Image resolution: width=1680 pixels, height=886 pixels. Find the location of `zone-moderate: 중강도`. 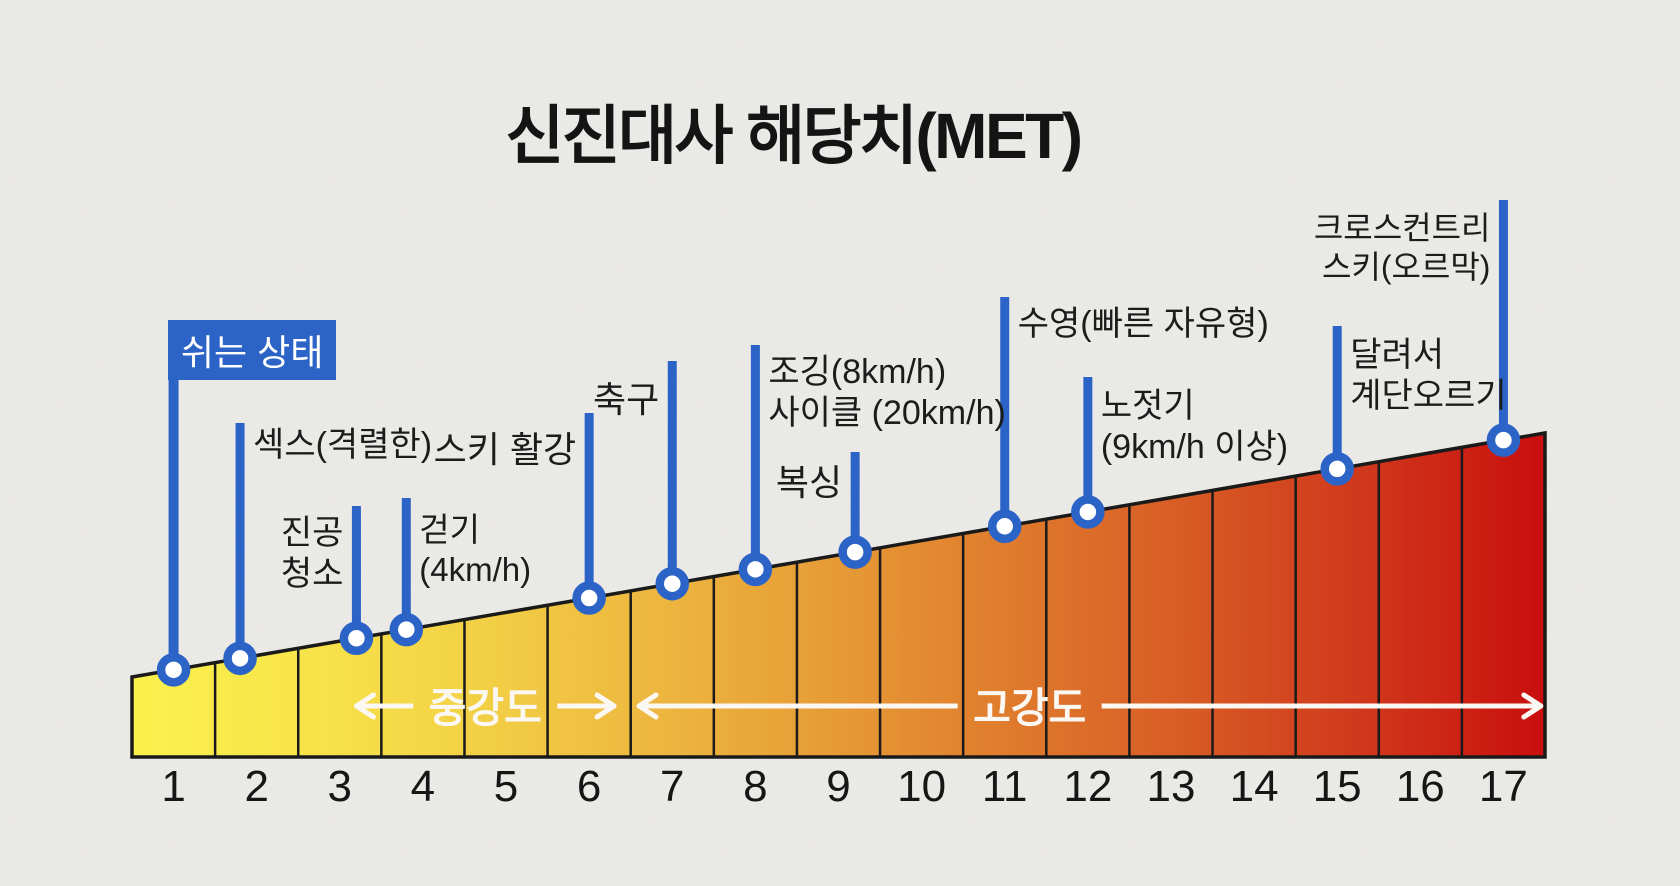

zone-moderate: 중강도 is located at coordinates (485, 708).